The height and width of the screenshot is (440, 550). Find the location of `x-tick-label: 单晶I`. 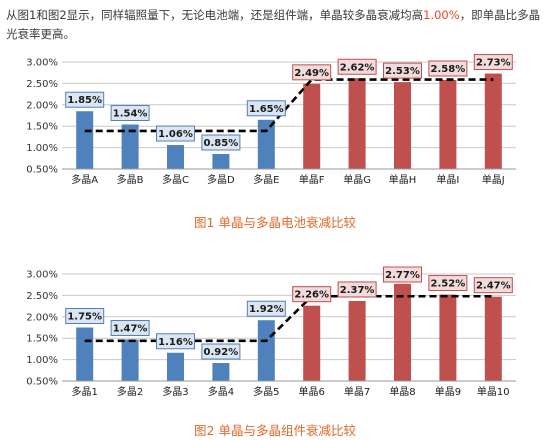

x-tick-label: 单晶I is located at coordinates (447, 180).